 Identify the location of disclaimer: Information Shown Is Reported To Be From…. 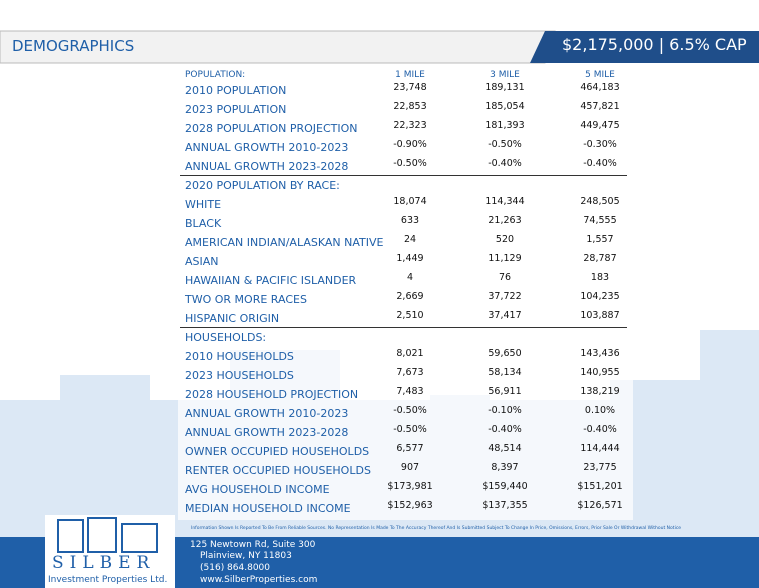
(436, 528).